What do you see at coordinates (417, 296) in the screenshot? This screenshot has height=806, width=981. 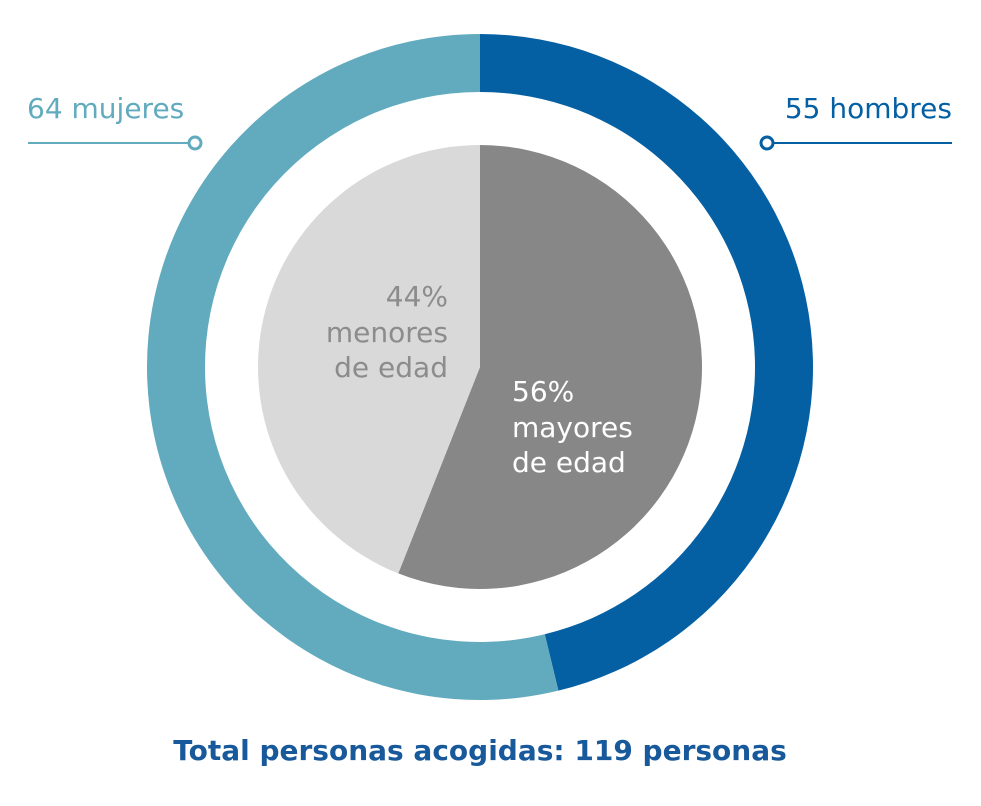 I see `value-label: 44%` at bounding box center [417, 296].